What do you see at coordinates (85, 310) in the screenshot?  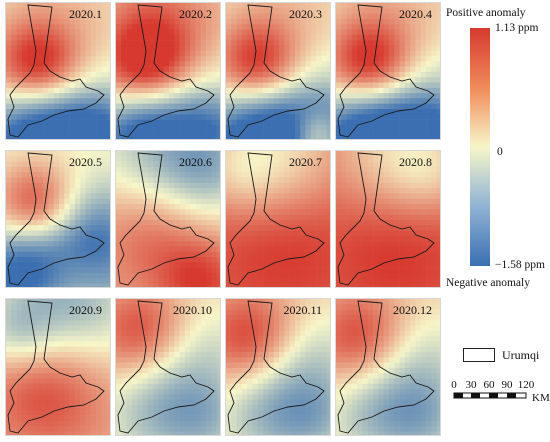 I see `panel-month-label: 2020.9` at bounding box center [85, 310].